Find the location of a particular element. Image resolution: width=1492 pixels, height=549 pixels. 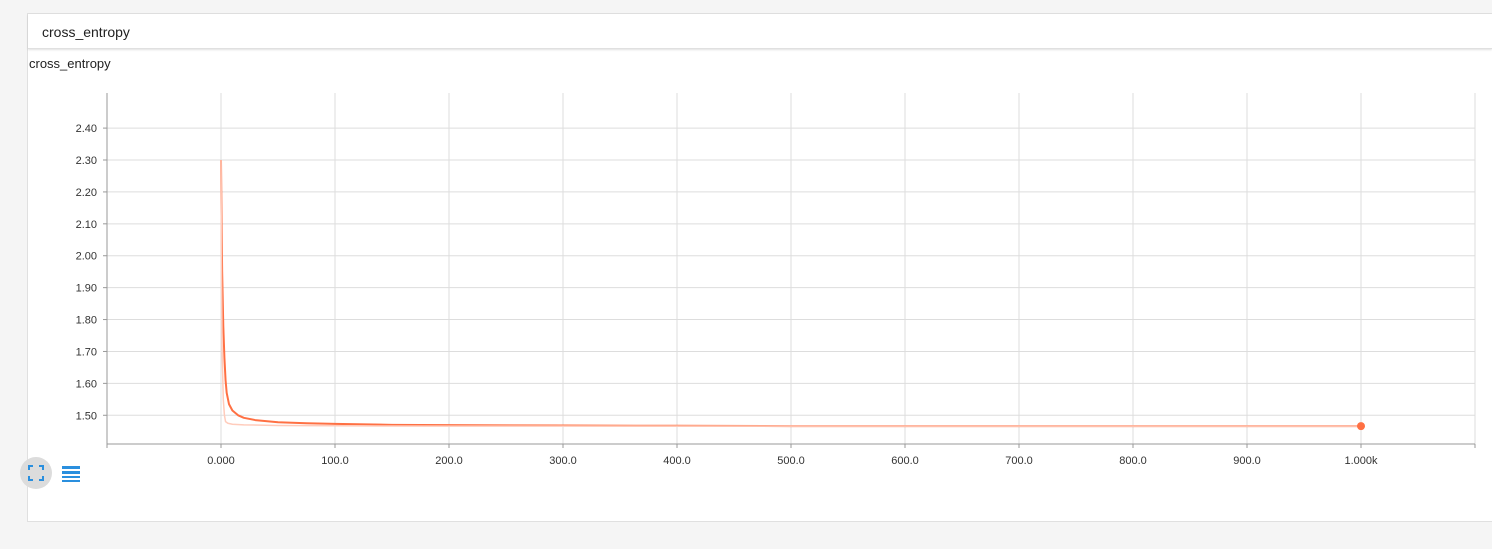

series-end-point is located at coordinates (1361, 426).